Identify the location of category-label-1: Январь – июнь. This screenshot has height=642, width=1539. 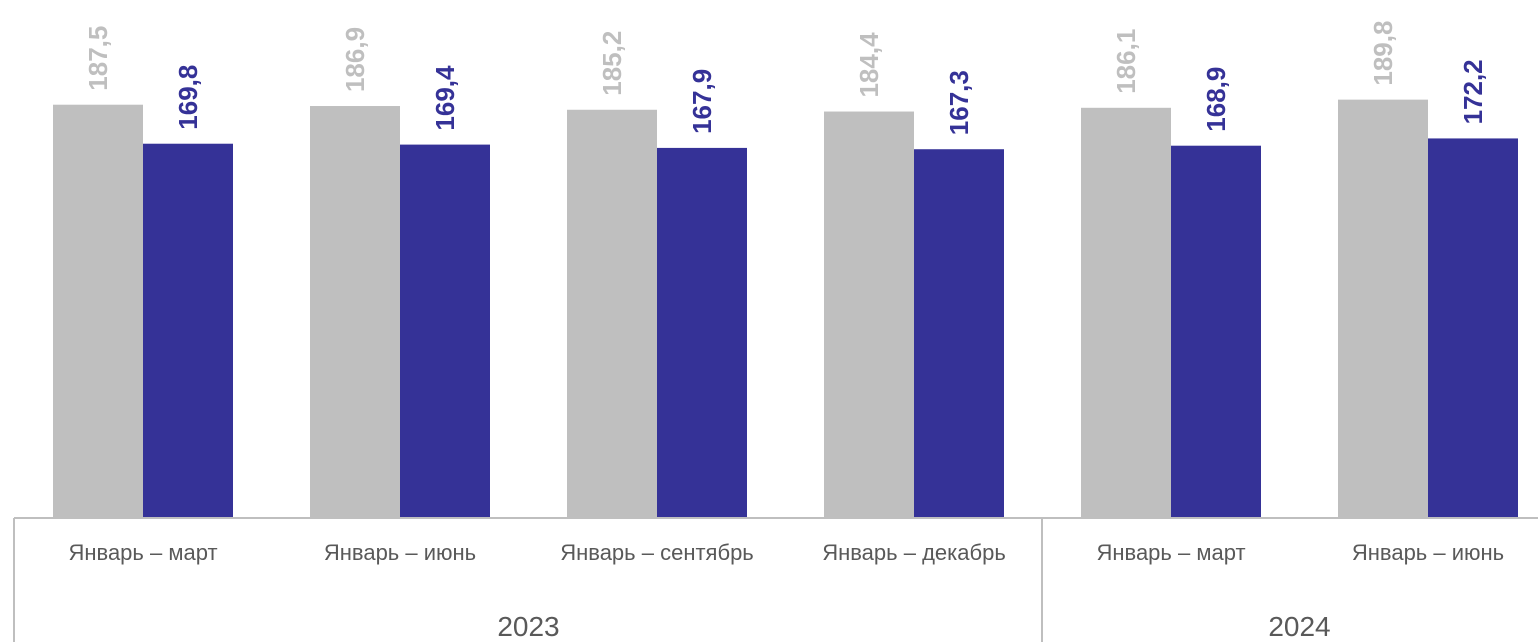
(400, 552).